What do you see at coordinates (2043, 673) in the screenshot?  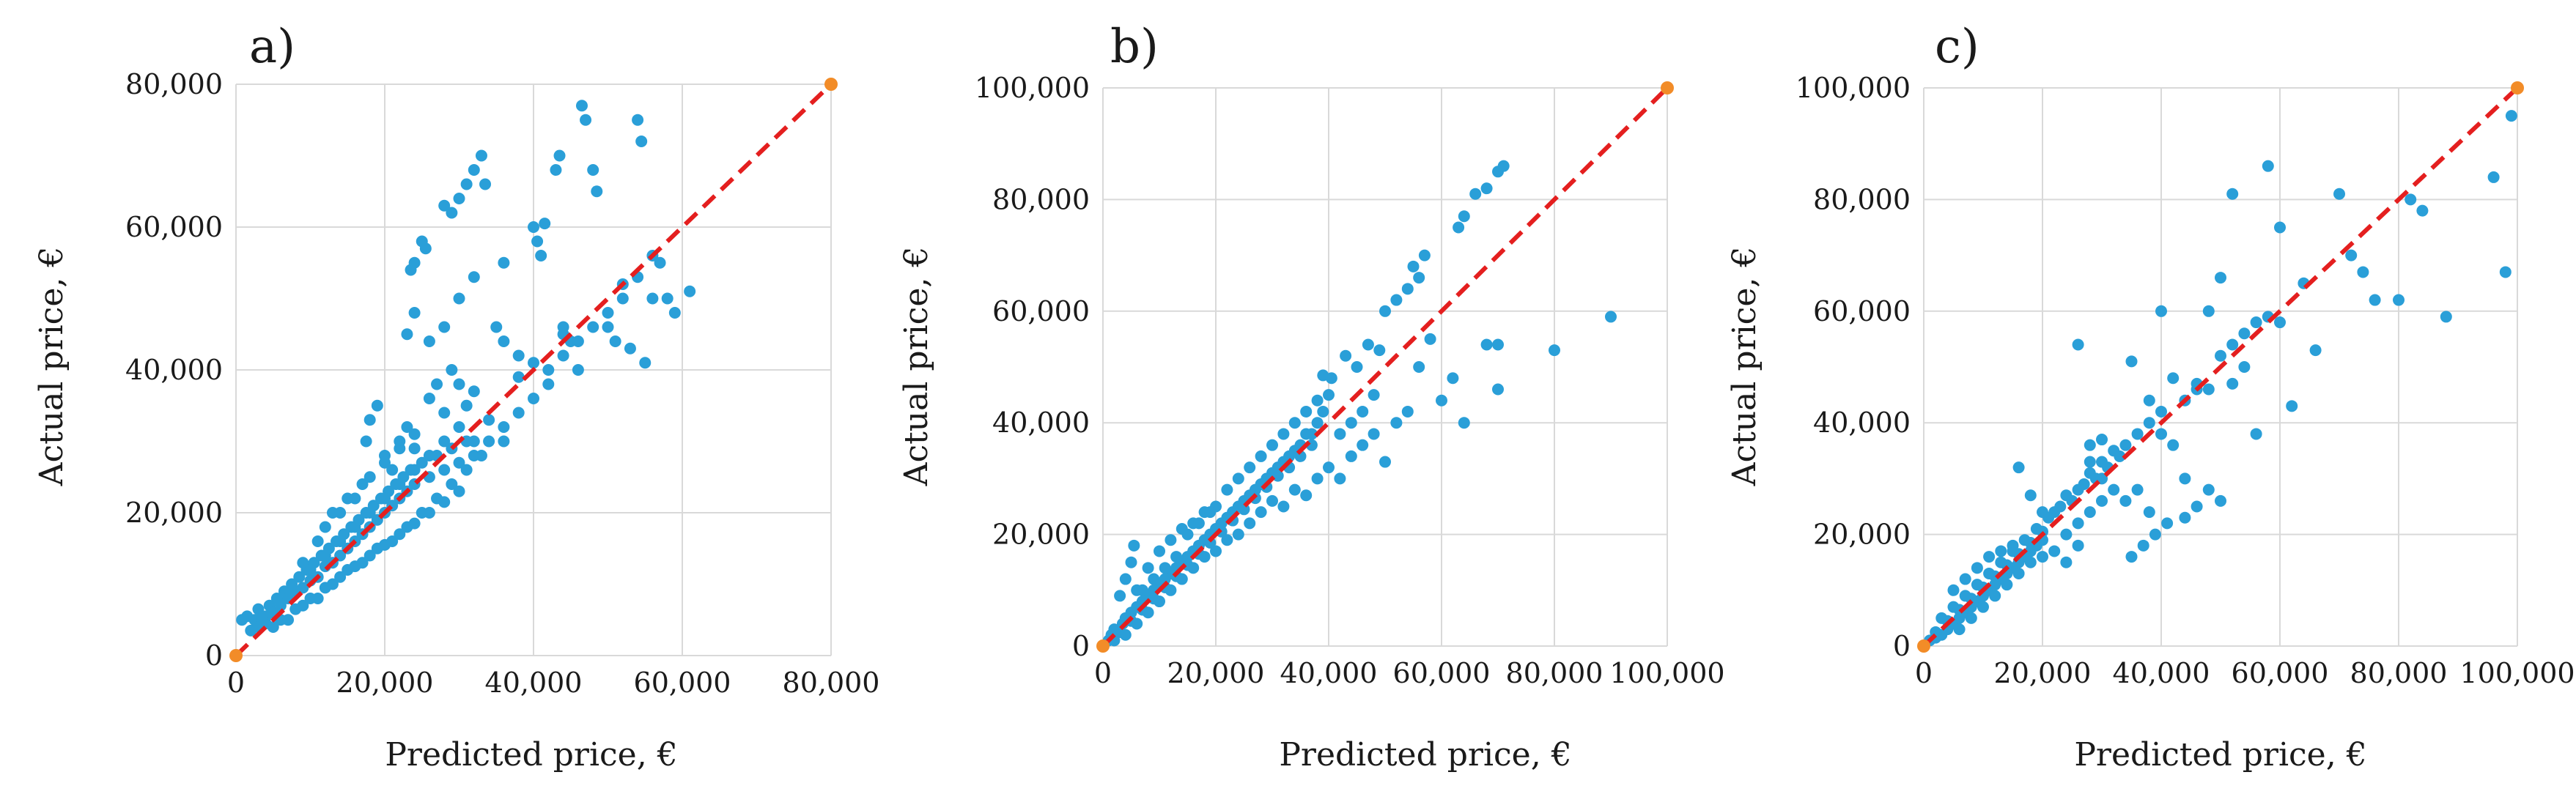 I see `x-tick-label: 20,000` at bounding box center [2043, 673].